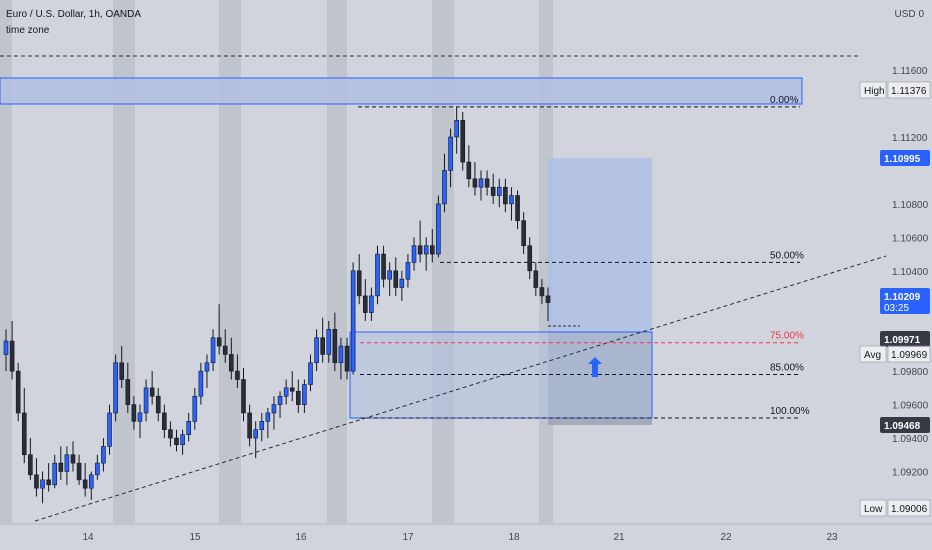 The width and height of the screenshot is (932, 550). Describe the element at coordinates (408, 537) in the screenshot. I see `time-tick-label: 17` at that location.